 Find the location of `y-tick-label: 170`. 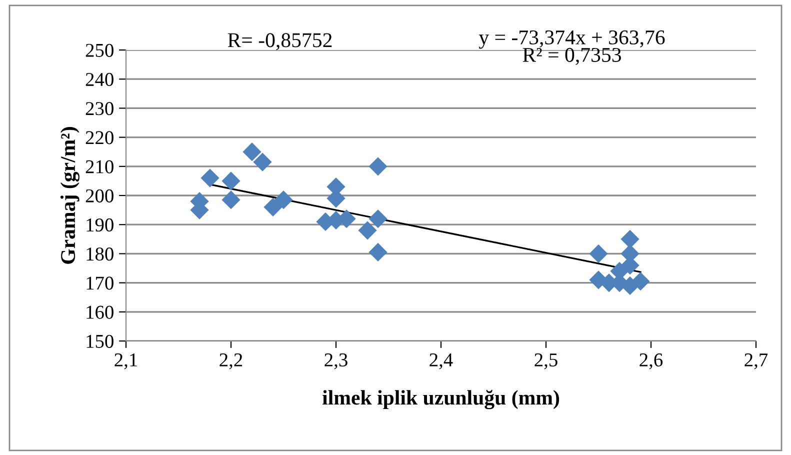

y-tick-label: 170 is located at coordinates (100, 283).